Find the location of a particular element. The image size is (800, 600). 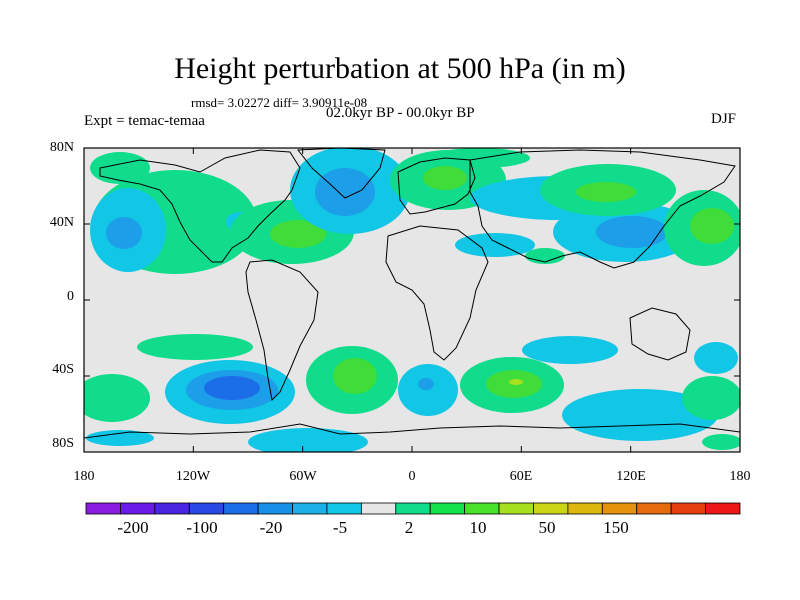

colorbar-label: 2 is located at coordinates (409, 527).